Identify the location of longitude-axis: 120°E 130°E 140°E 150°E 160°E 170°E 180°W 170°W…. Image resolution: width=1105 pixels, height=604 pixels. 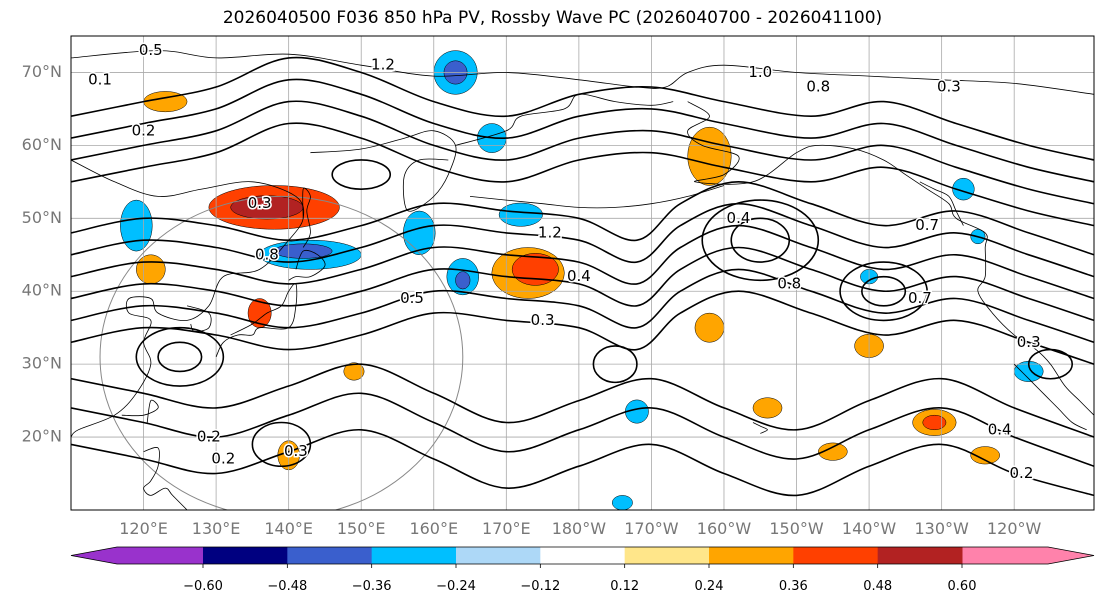
(580, 528).